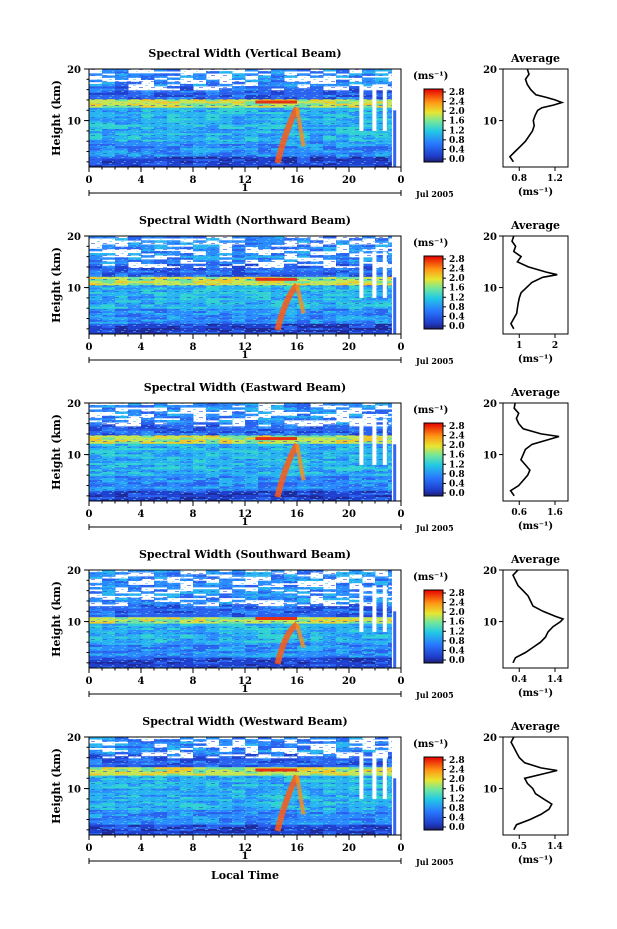 Image resolution: width=617 pixels, height=929 pixels. Describe the element at coordinates (457, 141) in the screenshot. I see `colorbar-tick-label: 0.8` at that location.